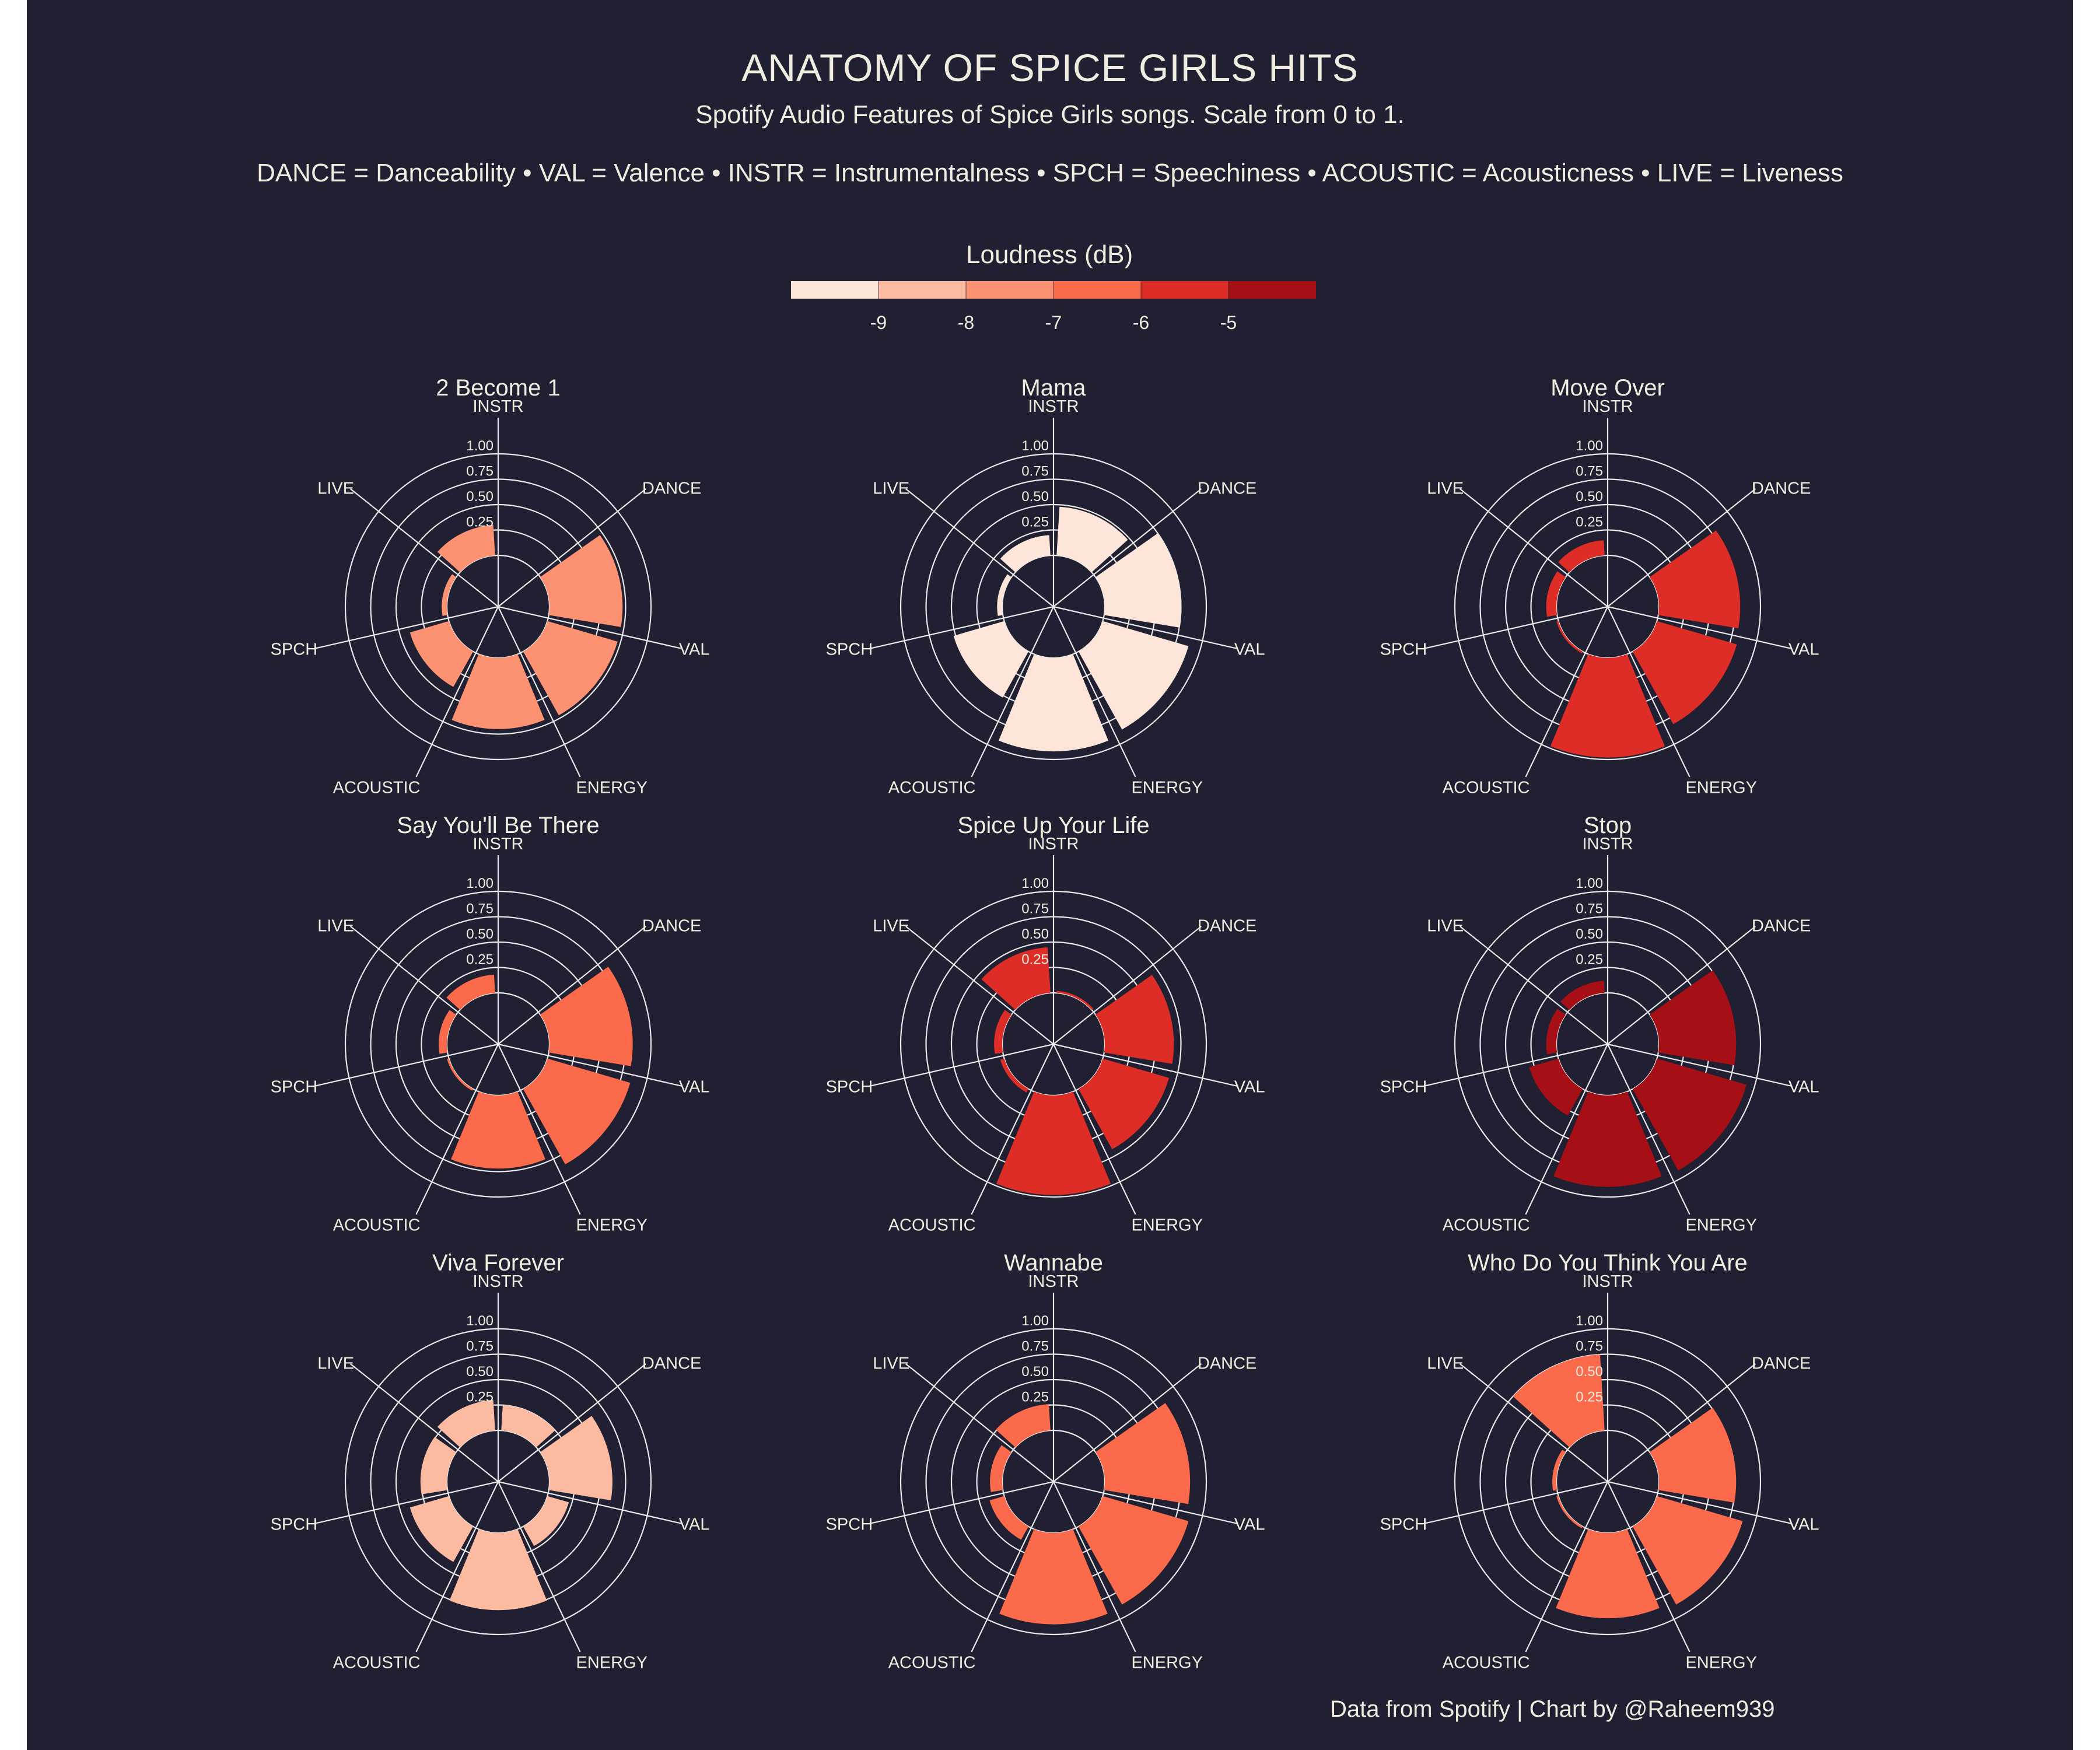  What do you see at coordinates (878, 322) in the screenshot?
I see `legend-tick-label: -9` at bounding box center [878, 322].